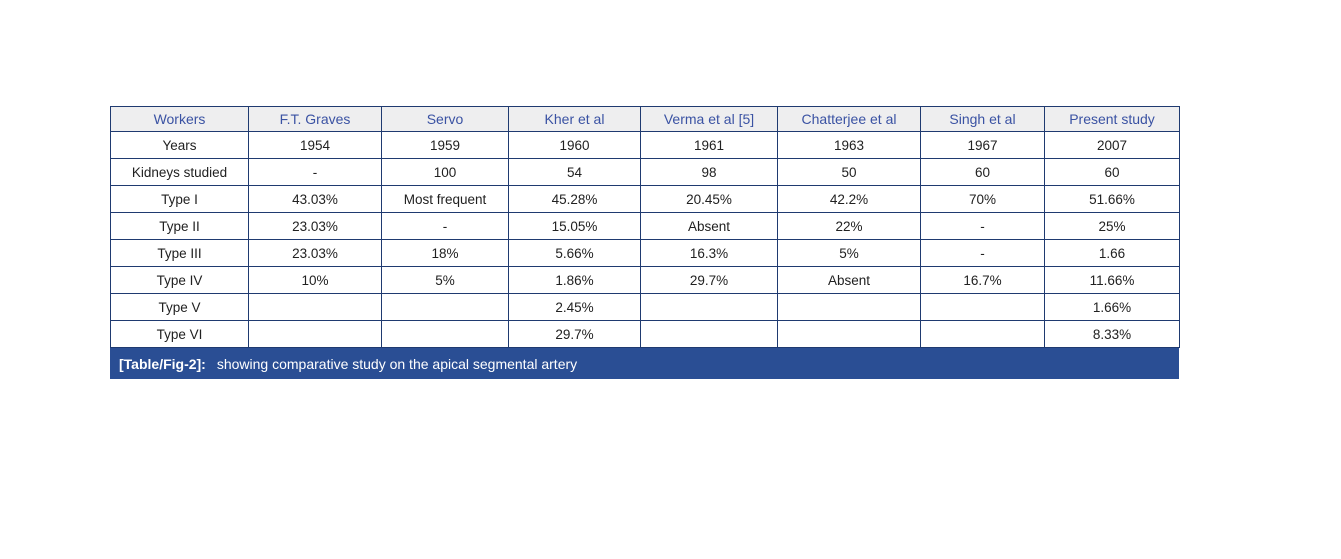 This screenshot has height=559, width=1341. What do you see at coordinates (179, 145) in the screenshot?
I see `row-label: Years` at bounding box center [179, 145].